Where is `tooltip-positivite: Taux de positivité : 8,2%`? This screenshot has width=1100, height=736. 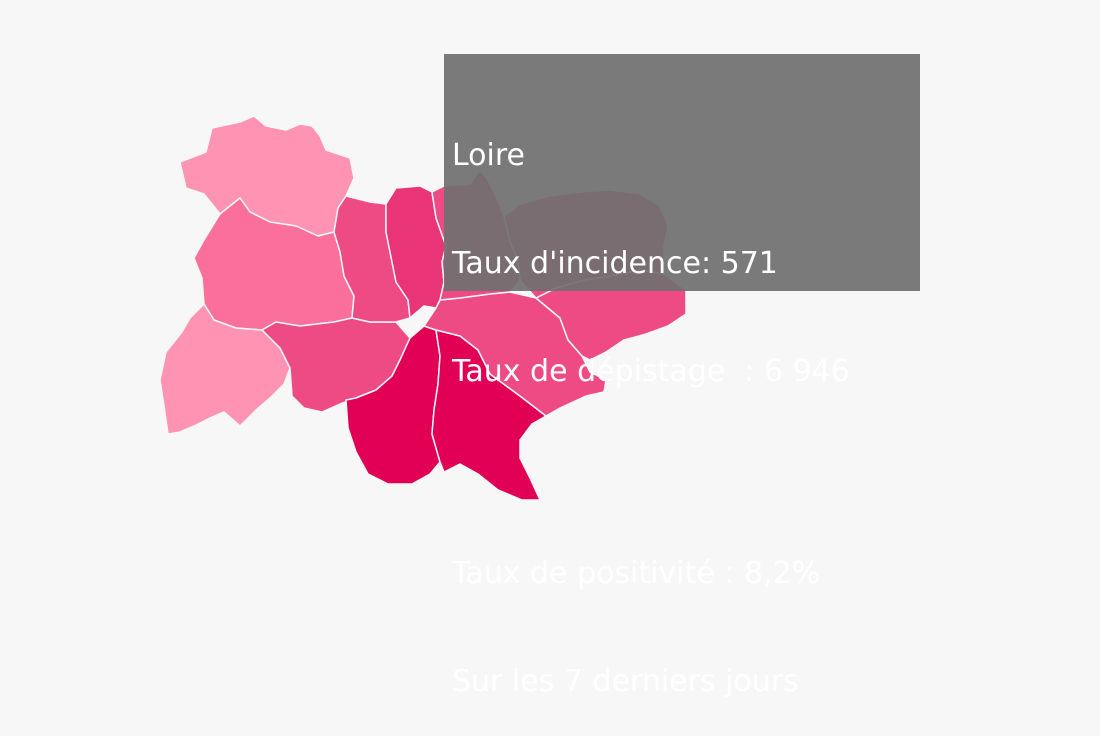 tooltip-positivite: Taux de positivité : 8,2% is located at coordinates (636, 573).